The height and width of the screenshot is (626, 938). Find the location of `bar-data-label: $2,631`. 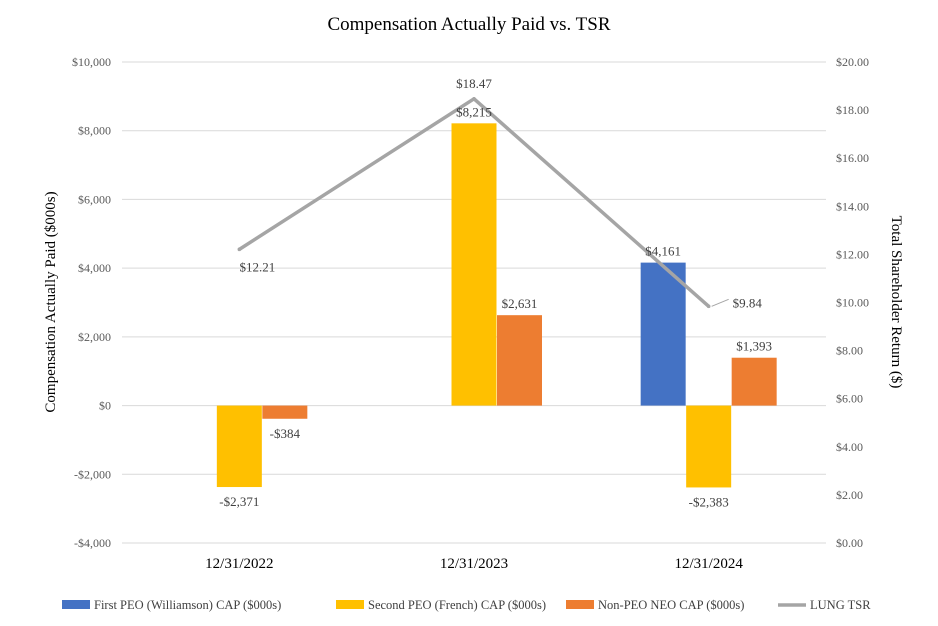

bar-data-label: $2,631 is located at coordinates (520, 303).